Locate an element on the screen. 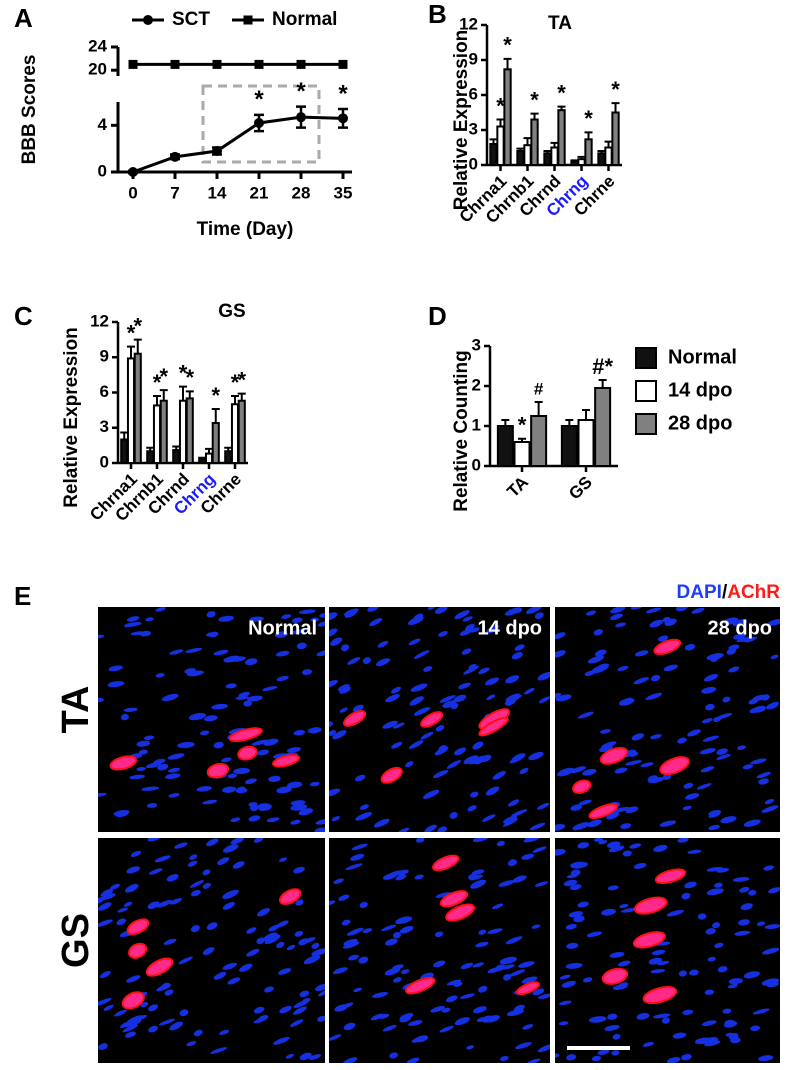 The image size is (787, 1070). column-label: Normal is located at coordinates (282, 628).